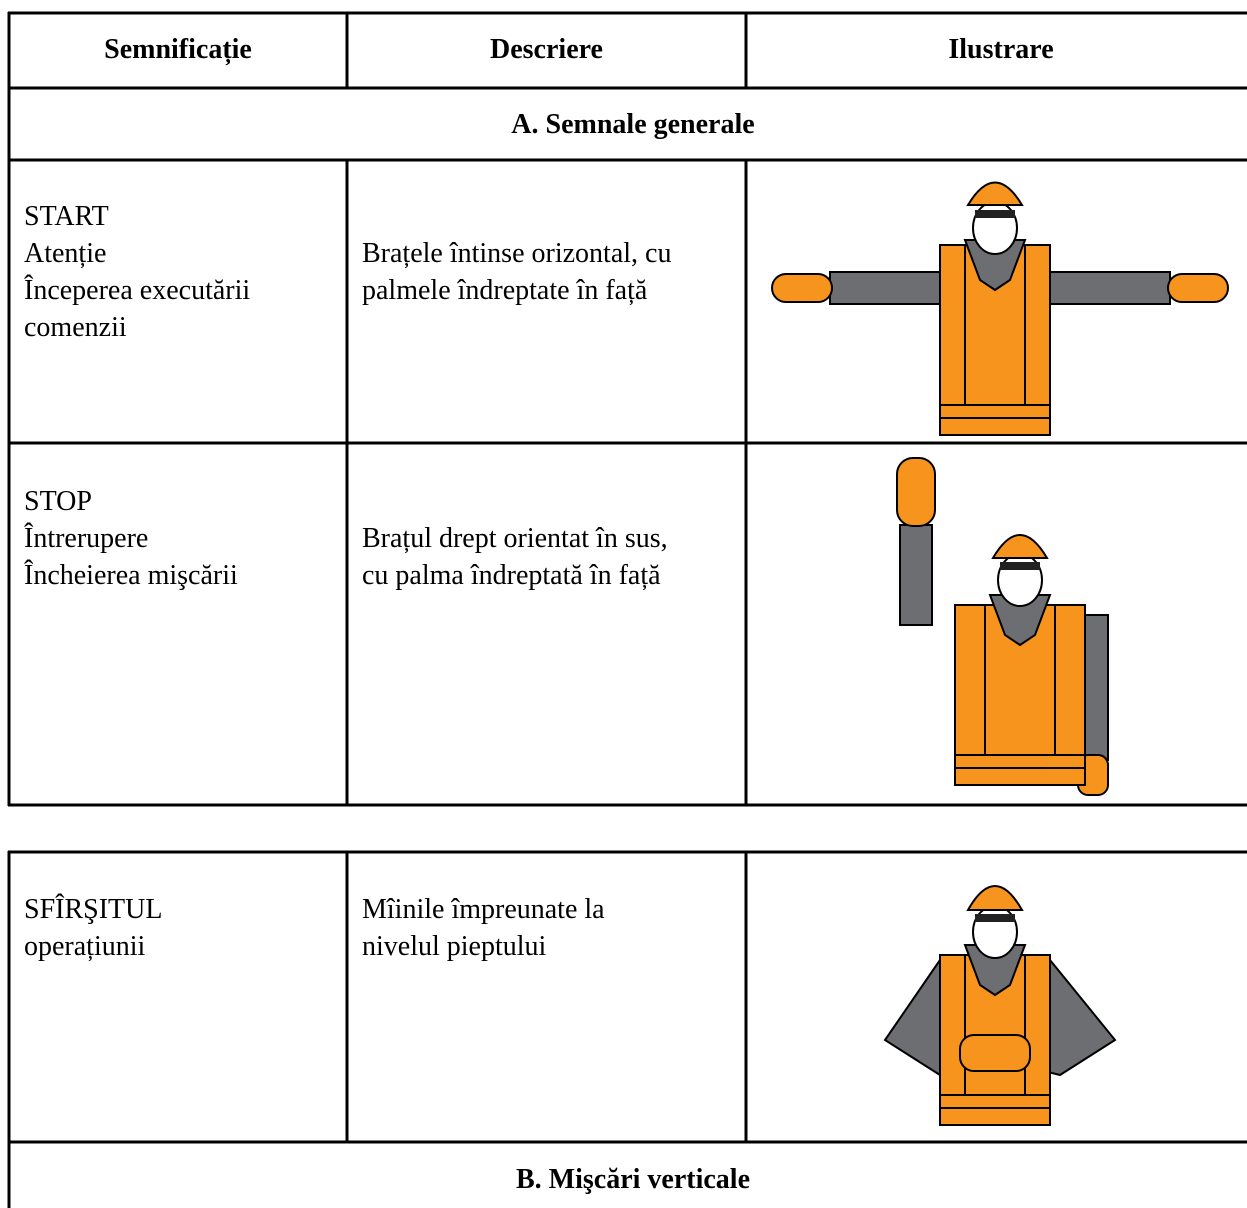 Image resolution: width=1247 pixels, height=1208 pixels. Describe the element at coordinates (86, 538) in the screenshot. I see `meaning: Întrerupere` at that location.